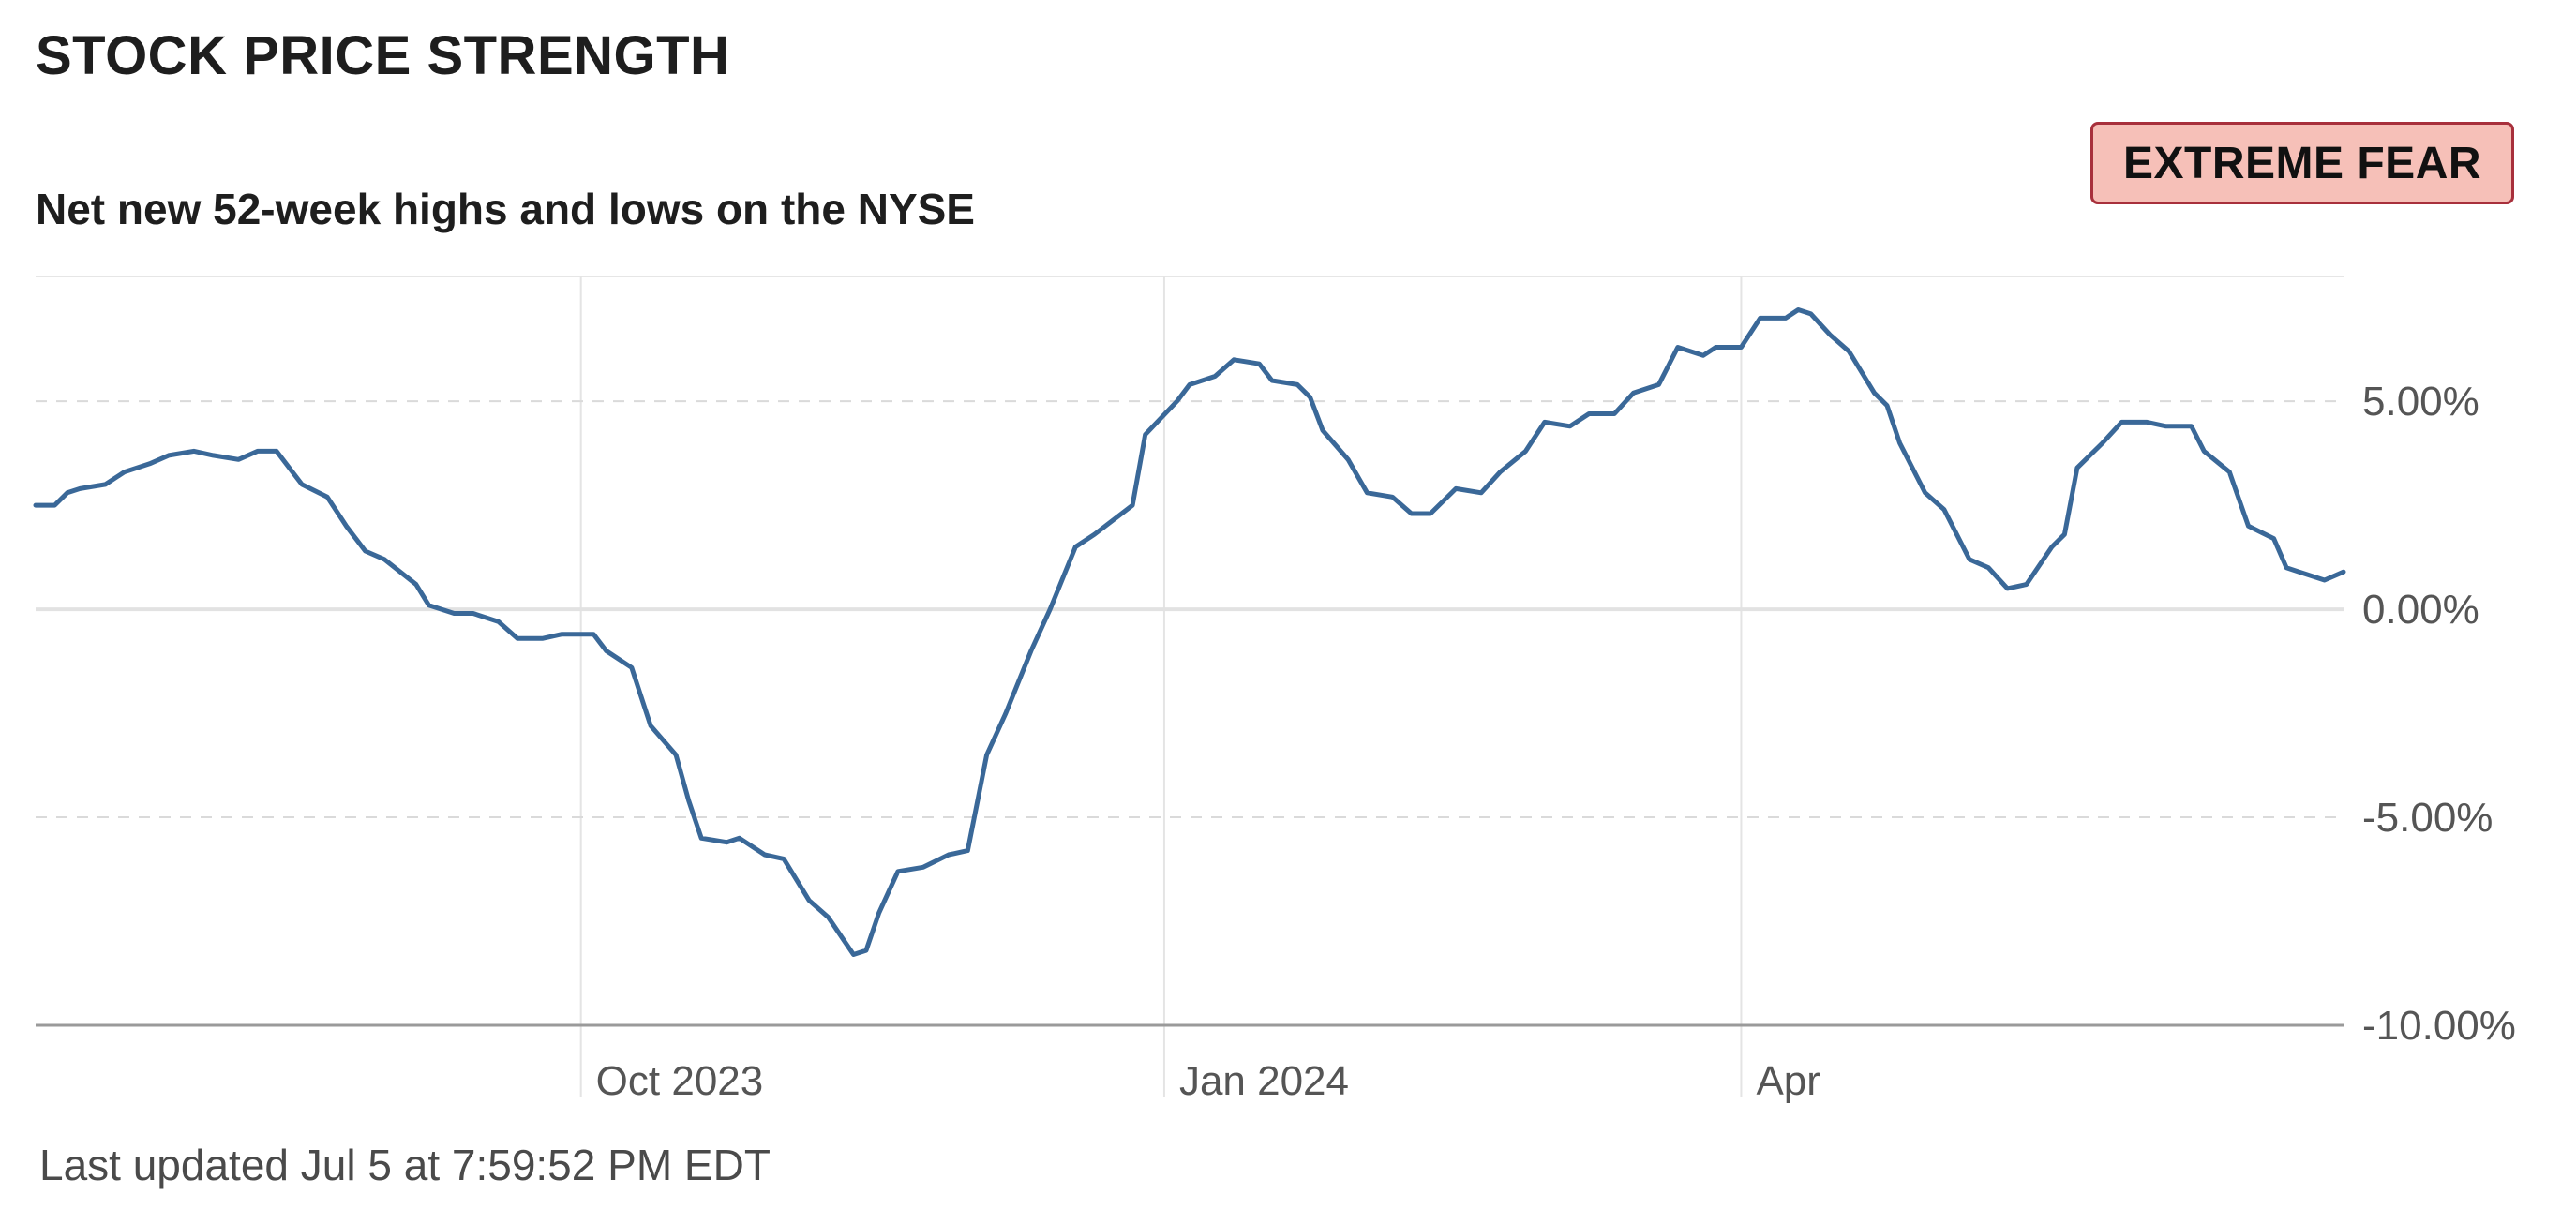 This screenshot has height=1224, width=2576. I want to click on last-updated-text: Last updated Jul 5 at 7:59:52 PM EDT, so click(405, 1165).